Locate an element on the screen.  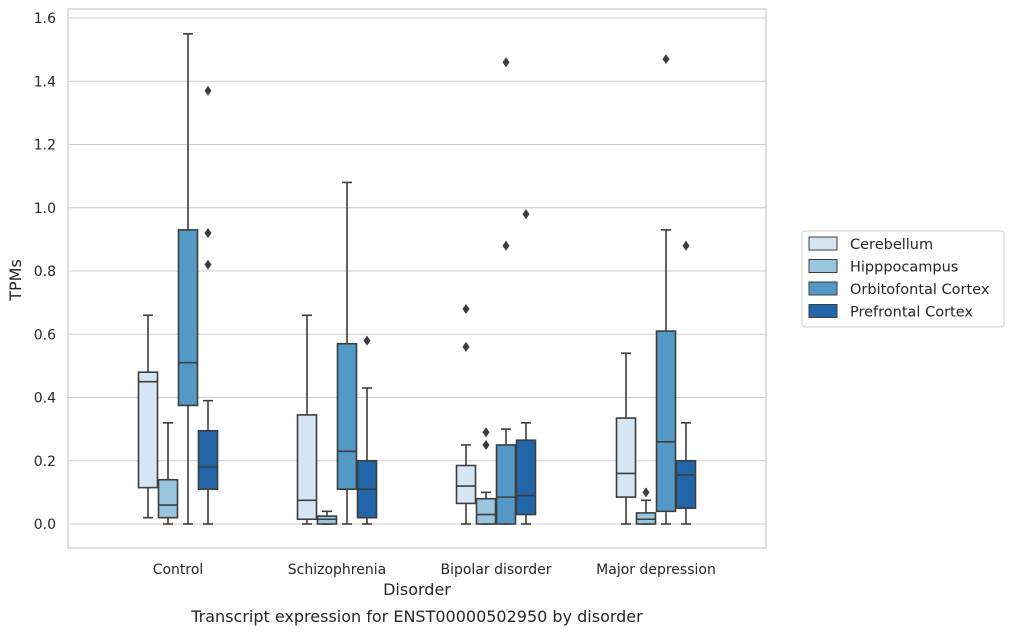
y-tick-label: 0.8 is located at coordinates (45, 272).